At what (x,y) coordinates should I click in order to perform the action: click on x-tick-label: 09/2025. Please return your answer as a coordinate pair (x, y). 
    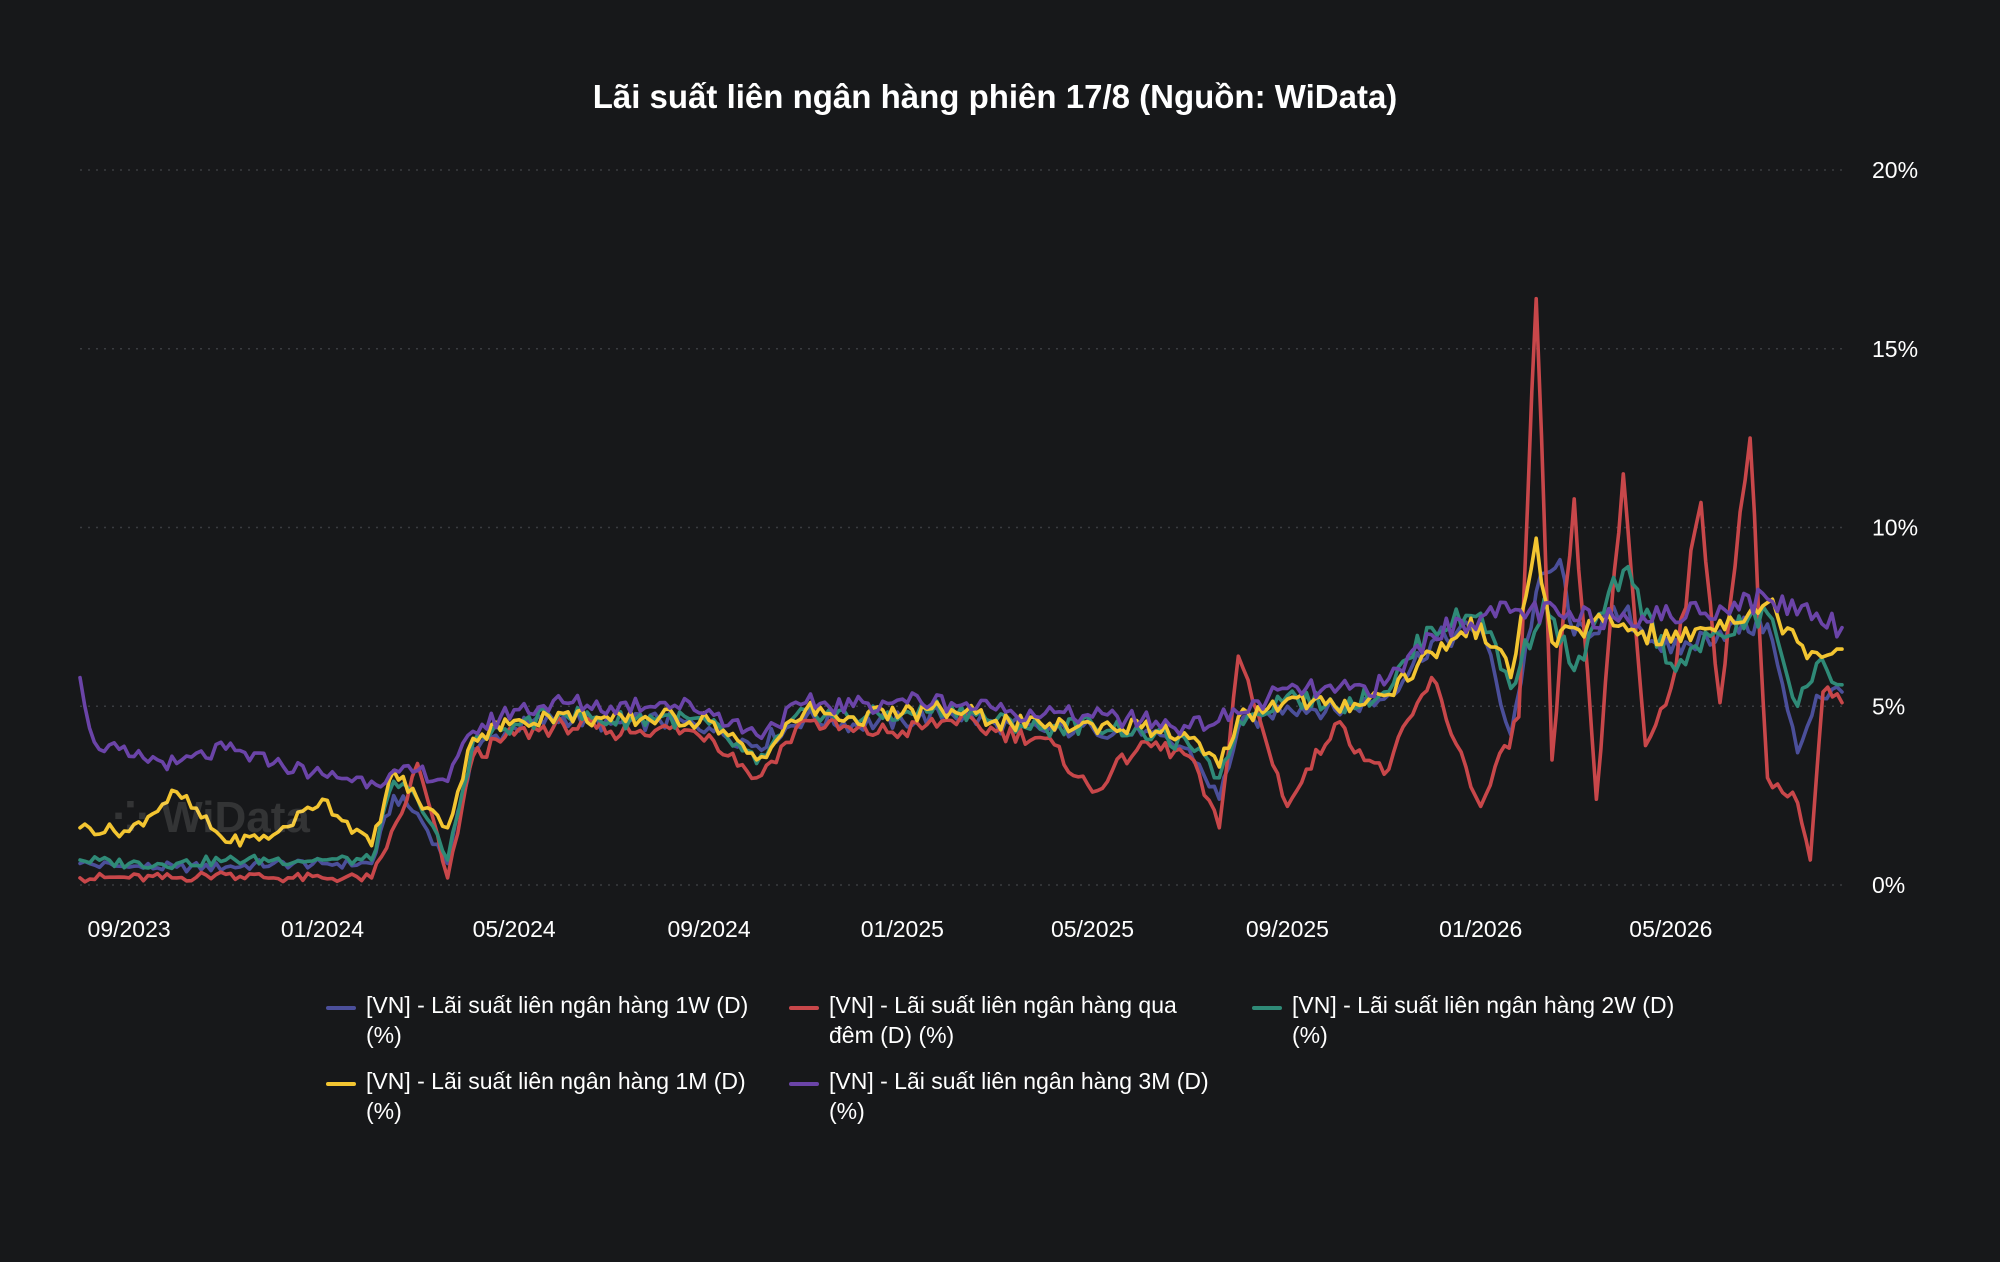
    Looking at the image, I should click on (1287, 929).